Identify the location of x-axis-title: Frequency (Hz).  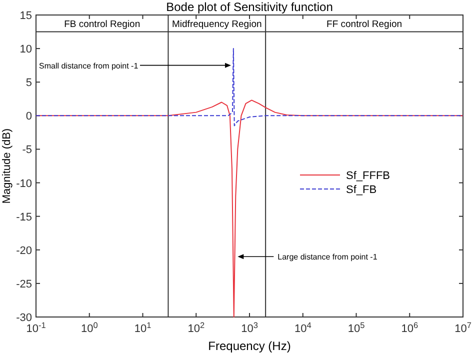
(249, 346).